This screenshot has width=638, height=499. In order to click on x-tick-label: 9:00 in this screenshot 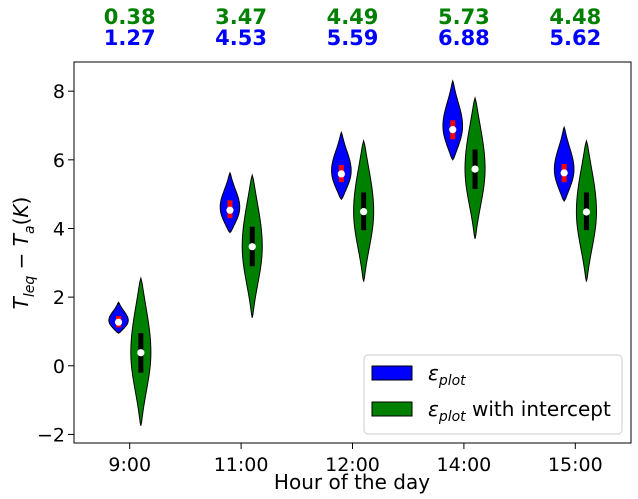, I will do `click(129, 465)`.